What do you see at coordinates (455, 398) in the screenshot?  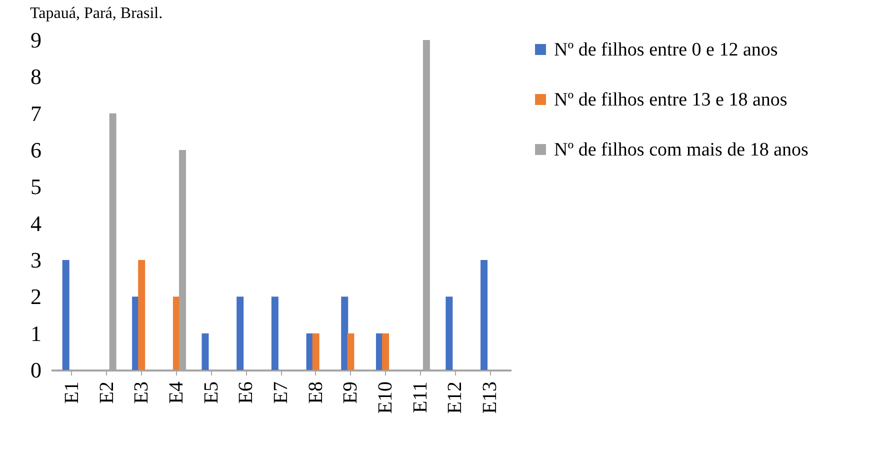 I see `x-tick-label: E12` at bounding box center [455, 398].